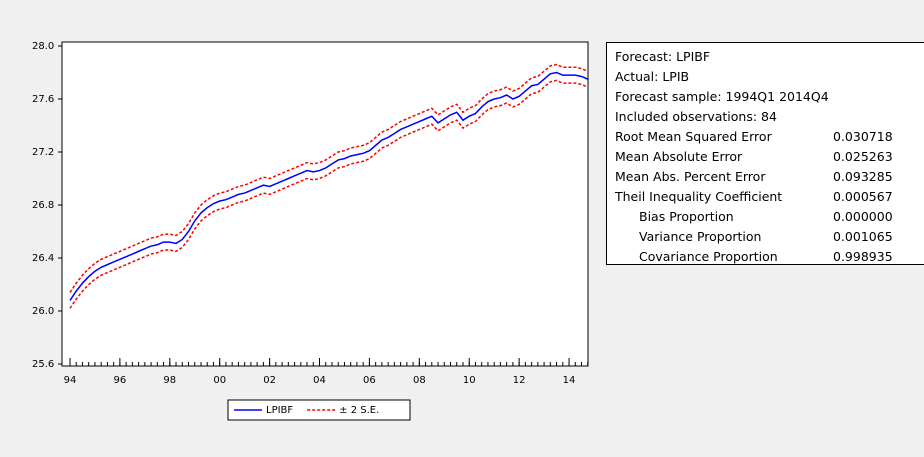 Image resolution: width=924 pixels, height=457 pixels. What do you see at coordinates (319, 410) in the screenshot?
I see `legend: LPIBF ± 2 S.E.` at bounding box center [319, 410].